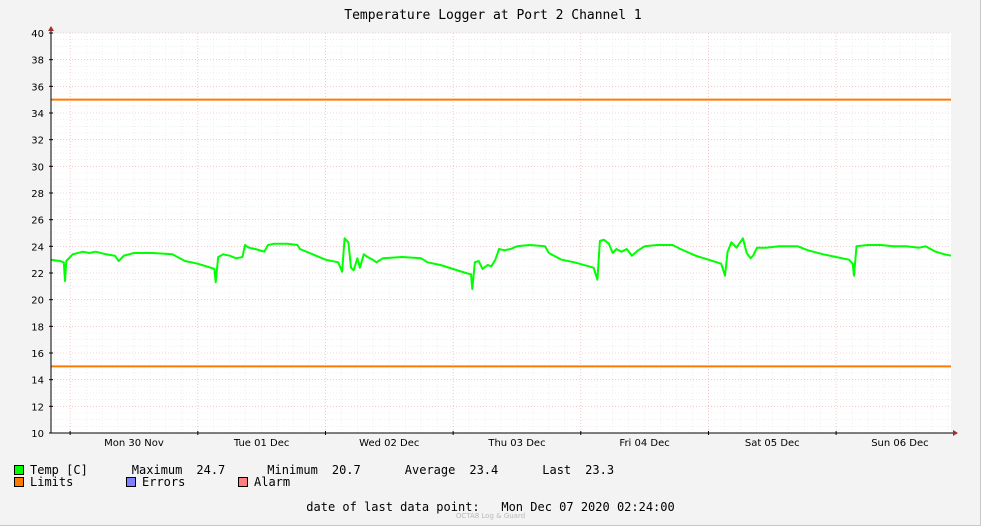  I want to click on legend-row-2: Limits Errors Alarm, so click(152, 482).